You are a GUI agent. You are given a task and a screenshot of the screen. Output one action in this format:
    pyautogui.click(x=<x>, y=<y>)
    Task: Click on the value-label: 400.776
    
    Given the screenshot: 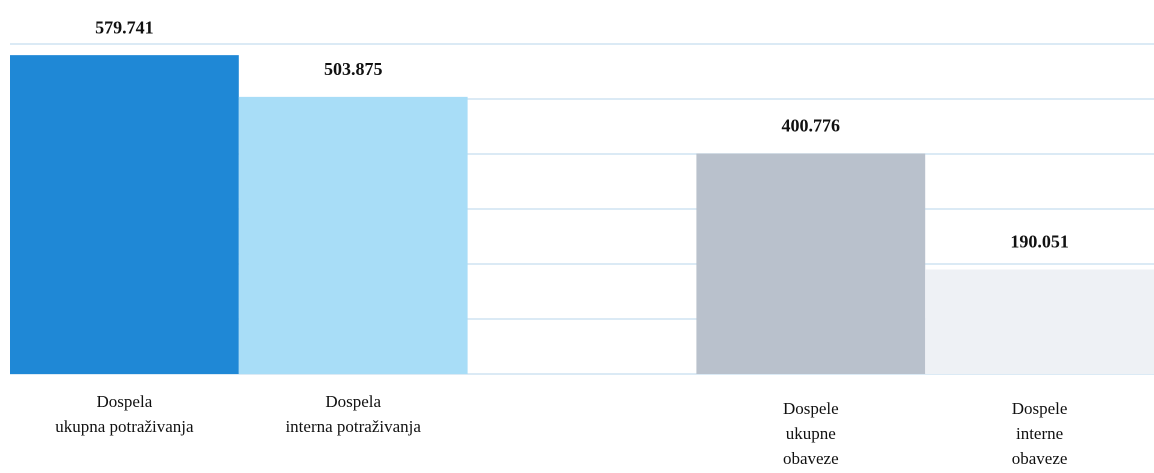 What is the action you would take?
    pyautogui.click(x=811, y=126)
    